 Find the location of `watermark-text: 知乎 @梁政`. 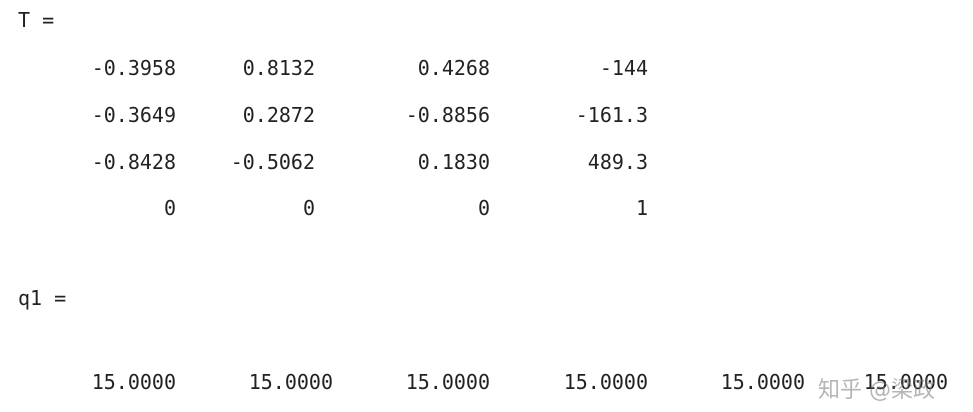

watermark-text: 知乎 @梁政 is located at coordinates (876, 390).